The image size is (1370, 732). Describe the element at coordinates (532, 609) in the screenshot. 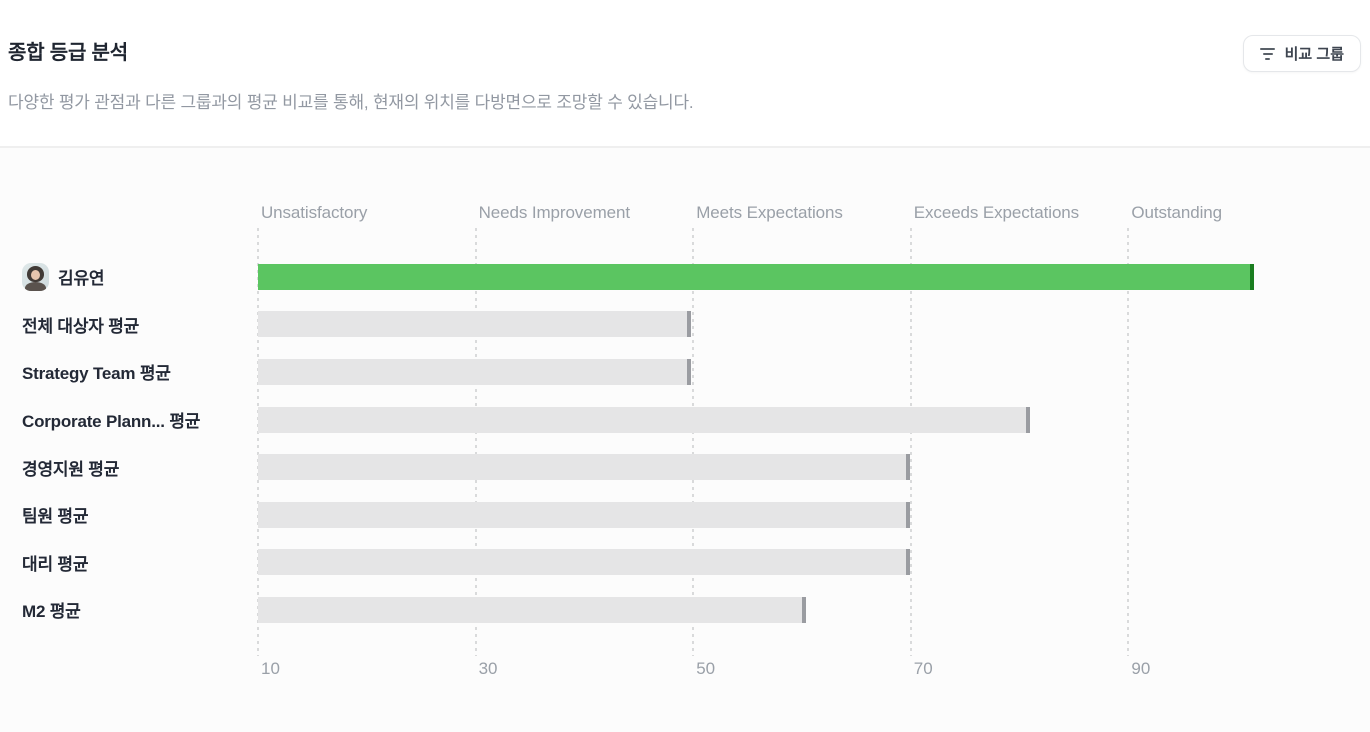

I see `bar-m2-average` at that location.